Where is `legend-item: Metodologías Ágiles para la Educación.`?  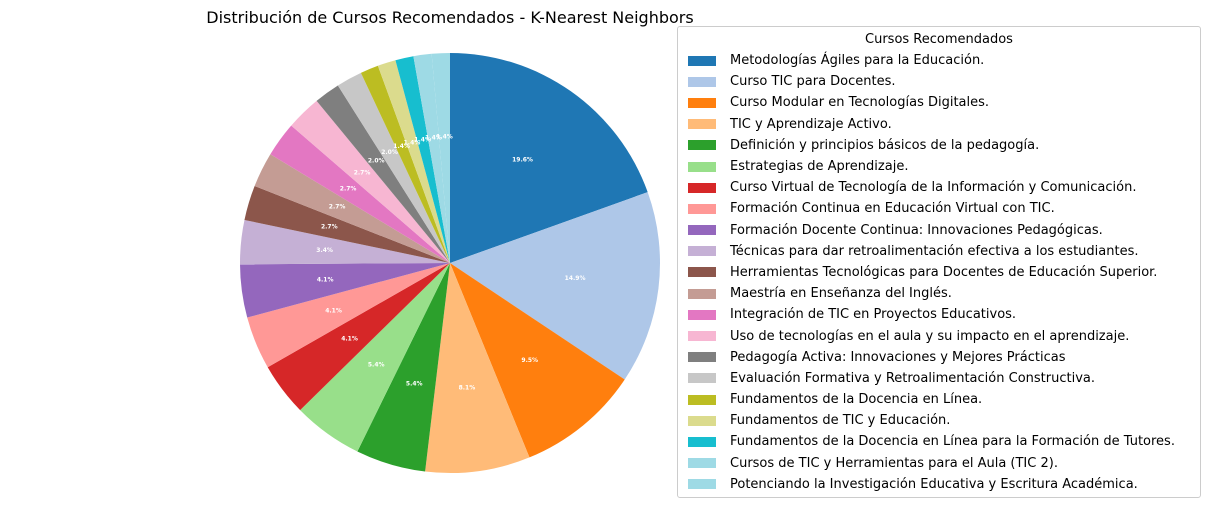 legend-item: Metodologías Ágiles para la Educación. is located at coordinates (939, 60).